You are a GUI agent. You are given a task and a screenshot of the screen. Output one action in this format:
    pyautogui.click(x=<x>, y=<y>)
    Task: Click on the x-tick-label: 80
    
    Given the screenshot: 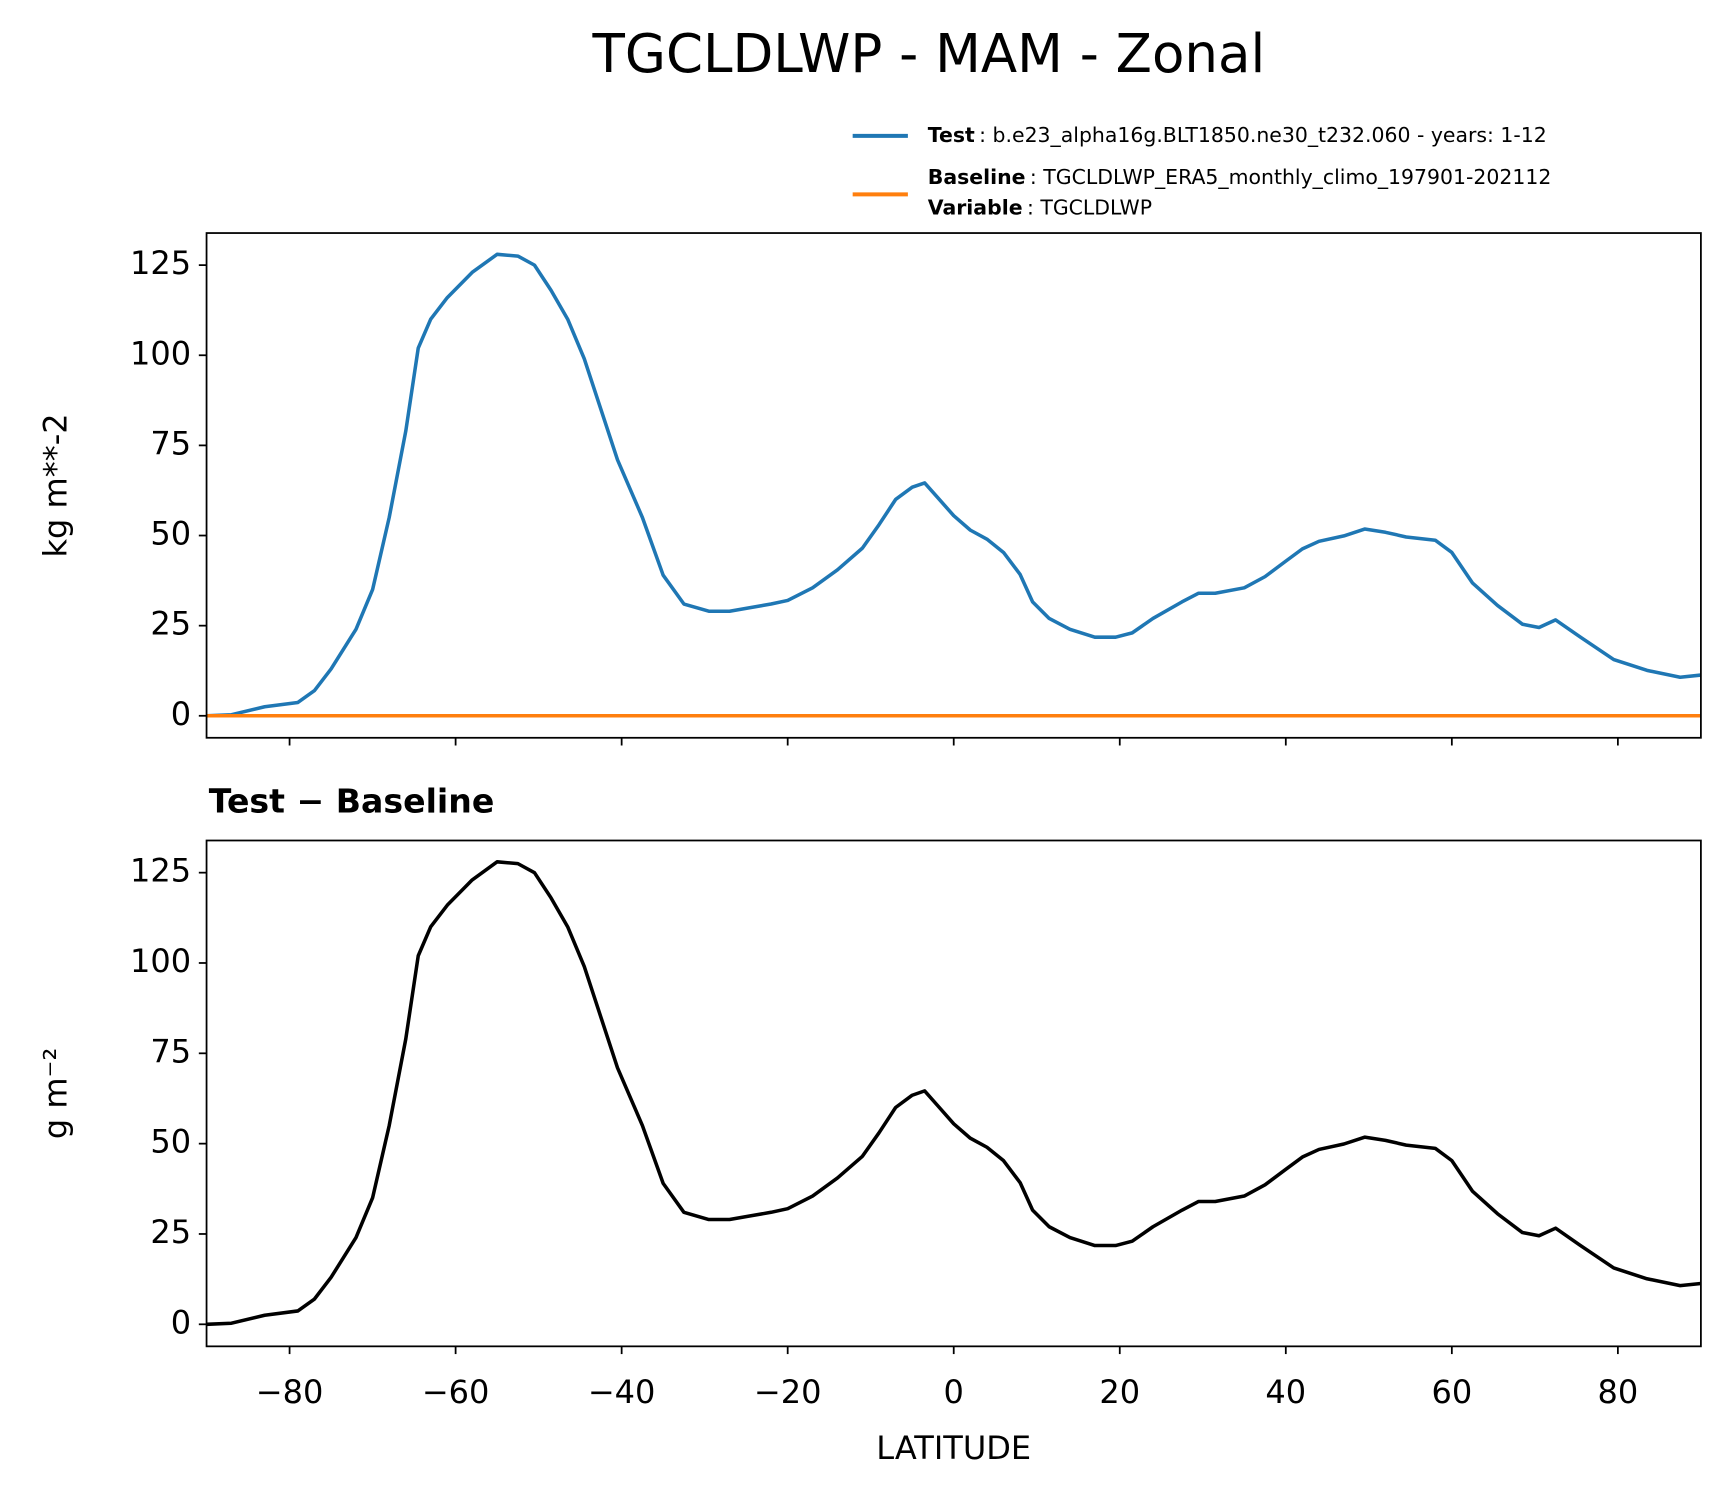 What is the action you would take?
    pyautogui.click(x=1618, y=1392)
    